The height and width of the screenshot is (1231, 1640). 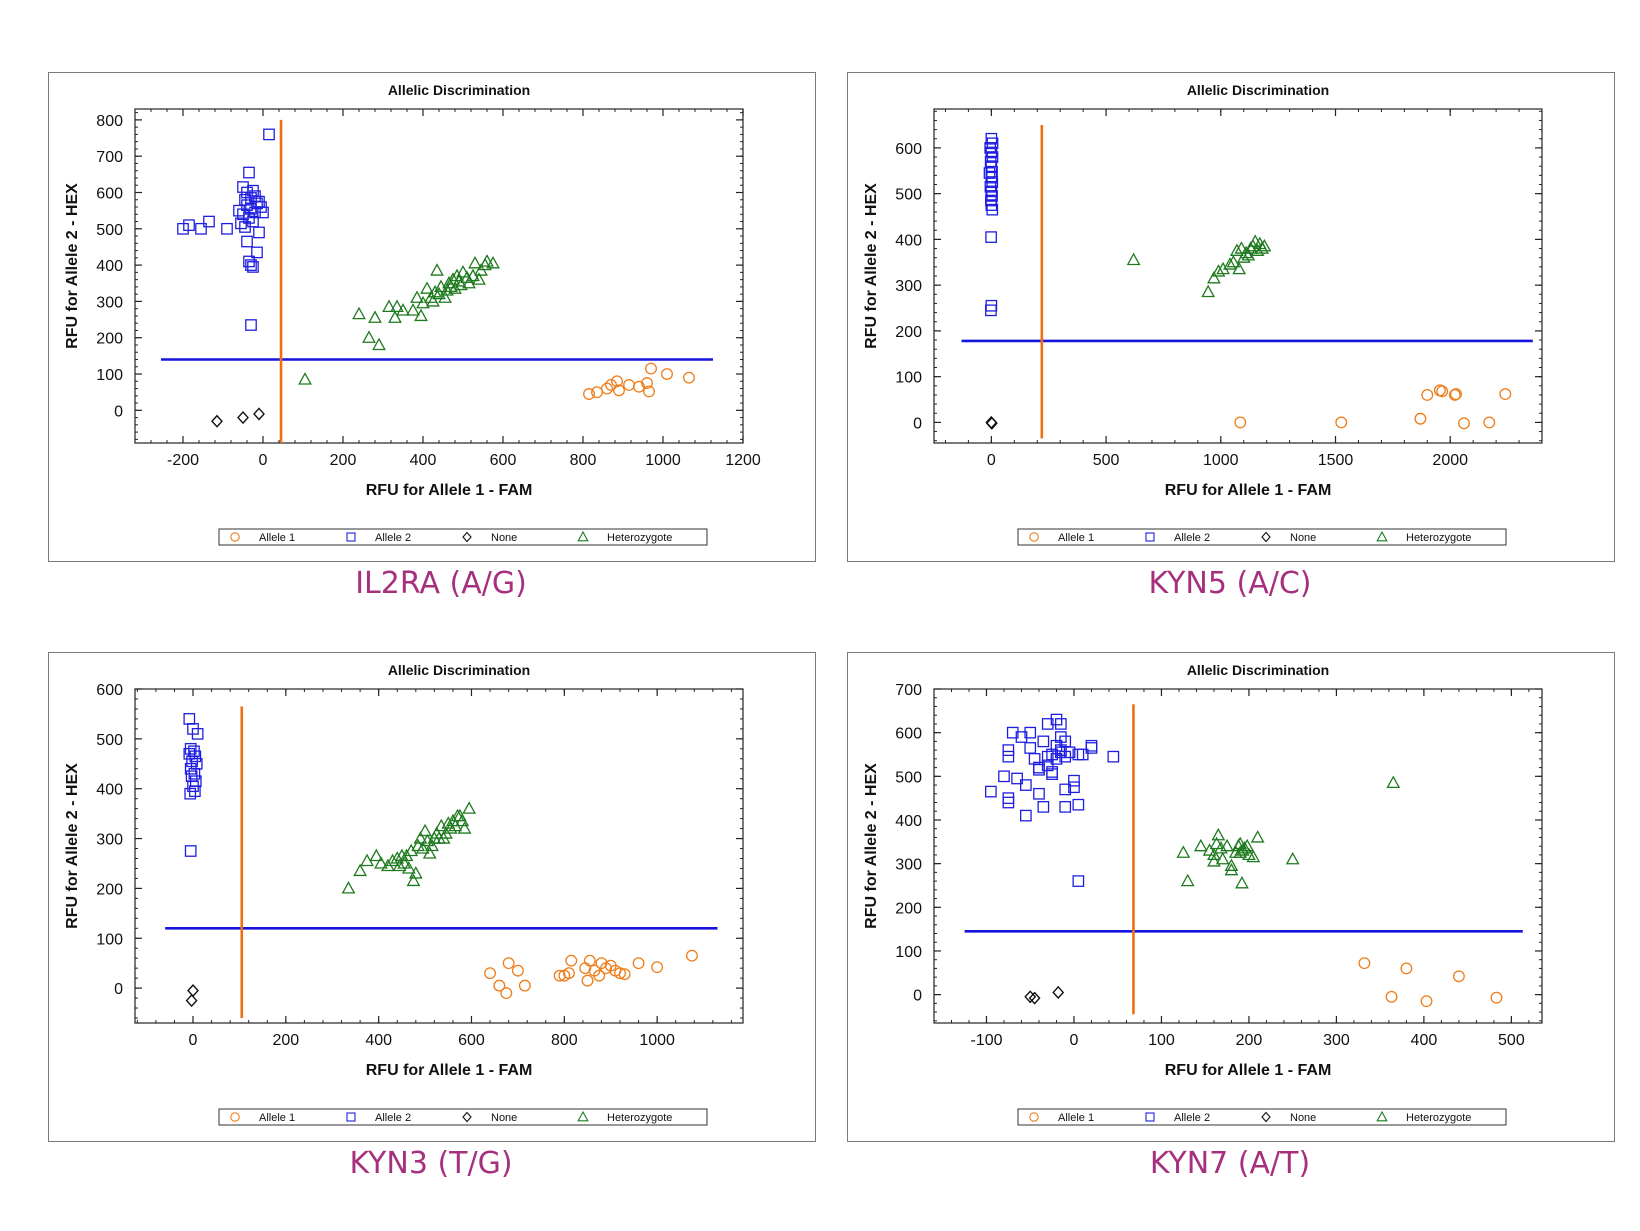 I want to click on y-tick-label: 600, so click(x=908, y=734).